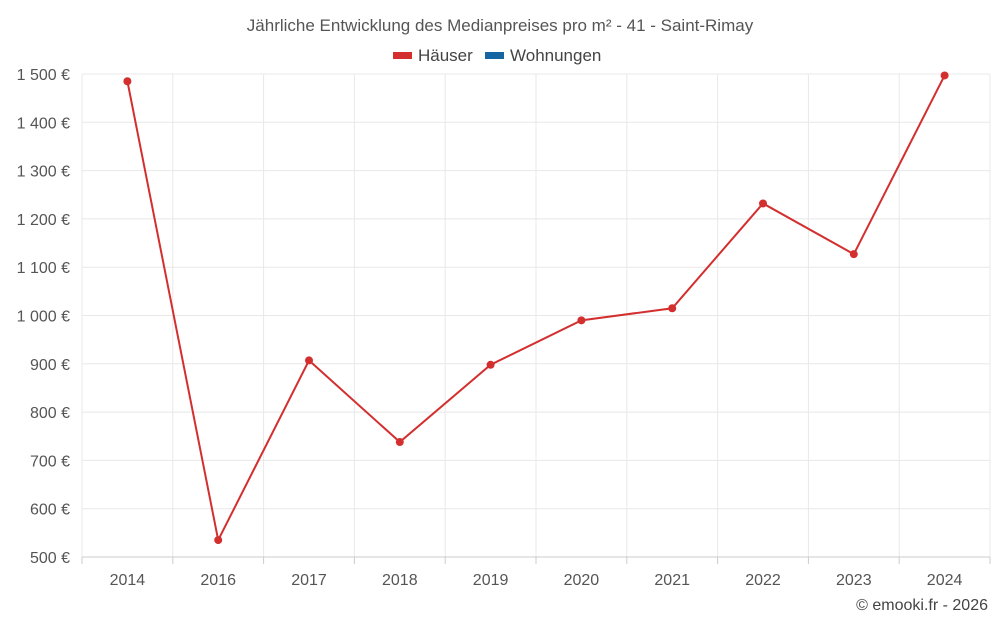 The width and height of the screenshot is (1000, 625). Describe the element at coordinates (50, 558) in the screenshot. I see `y-tick-label: 500 €` at that location.